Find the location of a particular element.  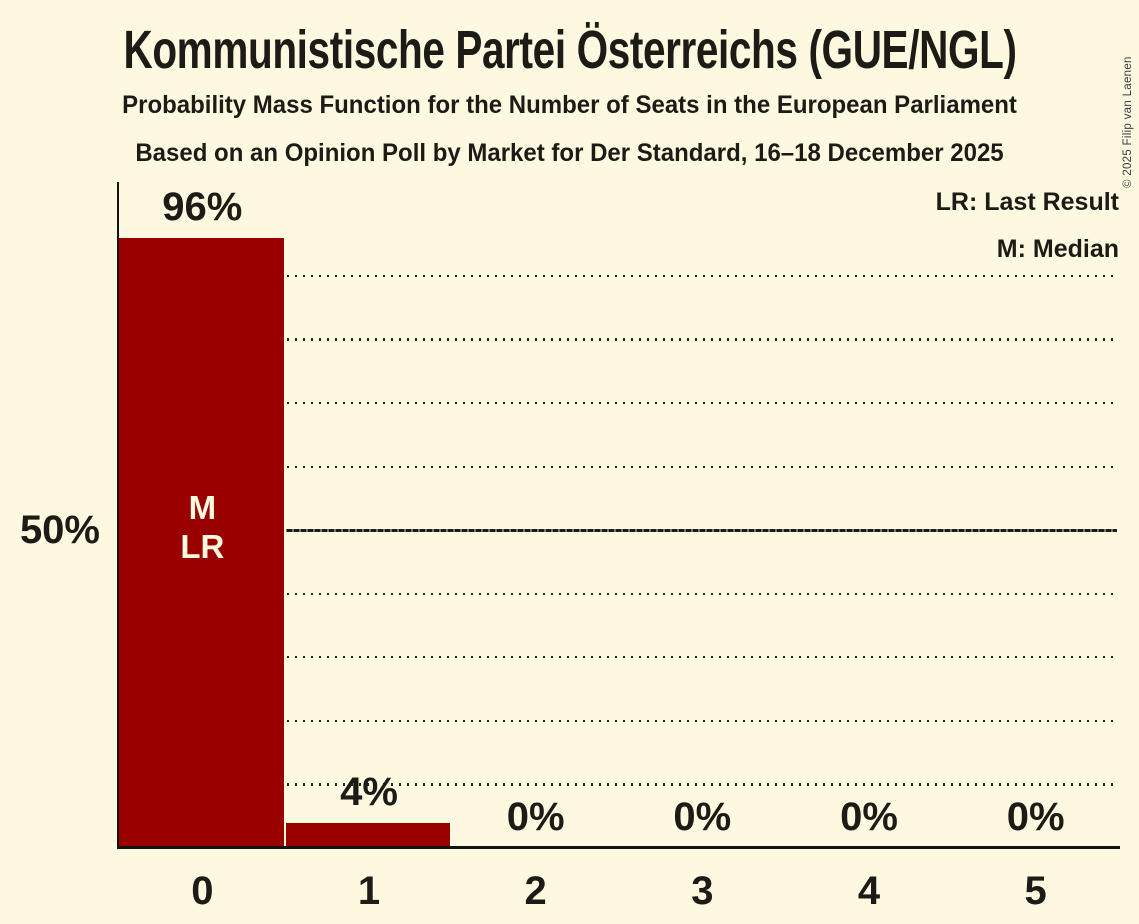

y-axis-tick-label: 50% is located at coordinates (59, 530).